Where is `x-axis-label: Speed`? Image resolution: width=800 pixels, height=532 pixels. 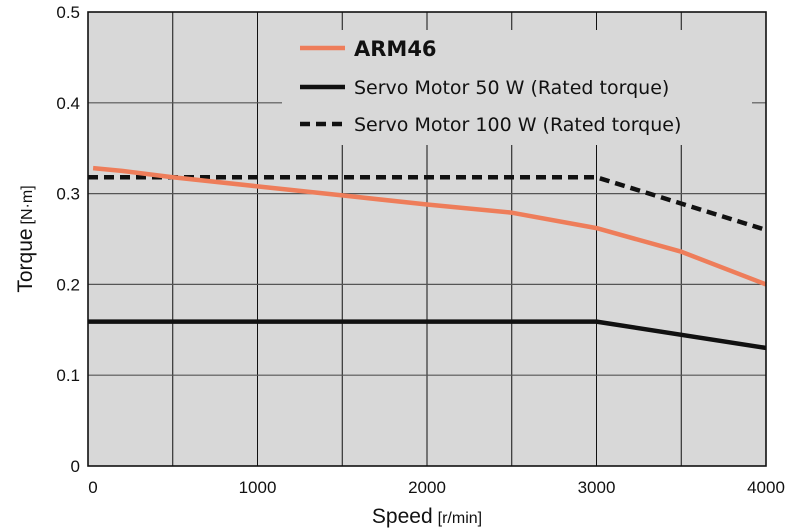 x-axis-label: Speed is located at coordinates (402, 516).